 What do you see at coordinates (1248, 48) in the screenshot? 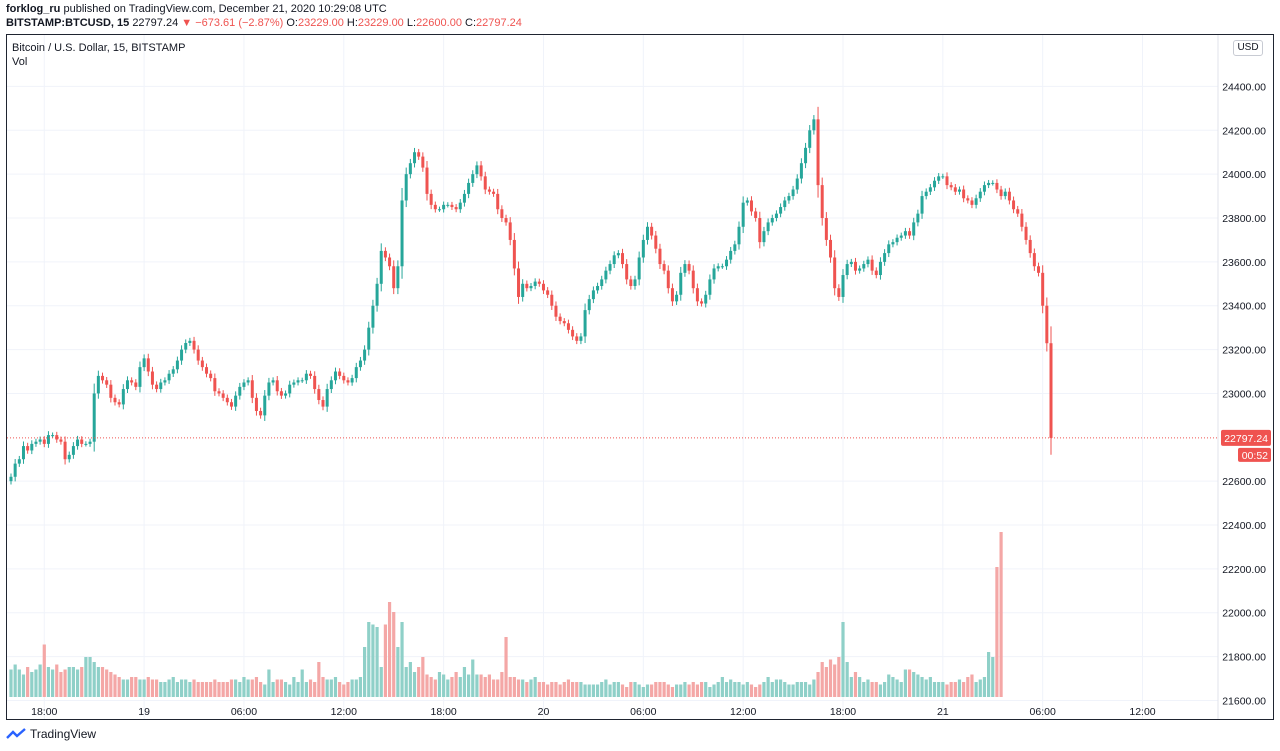
I see `currency-button: USD` at bounding box center [1248, 48].